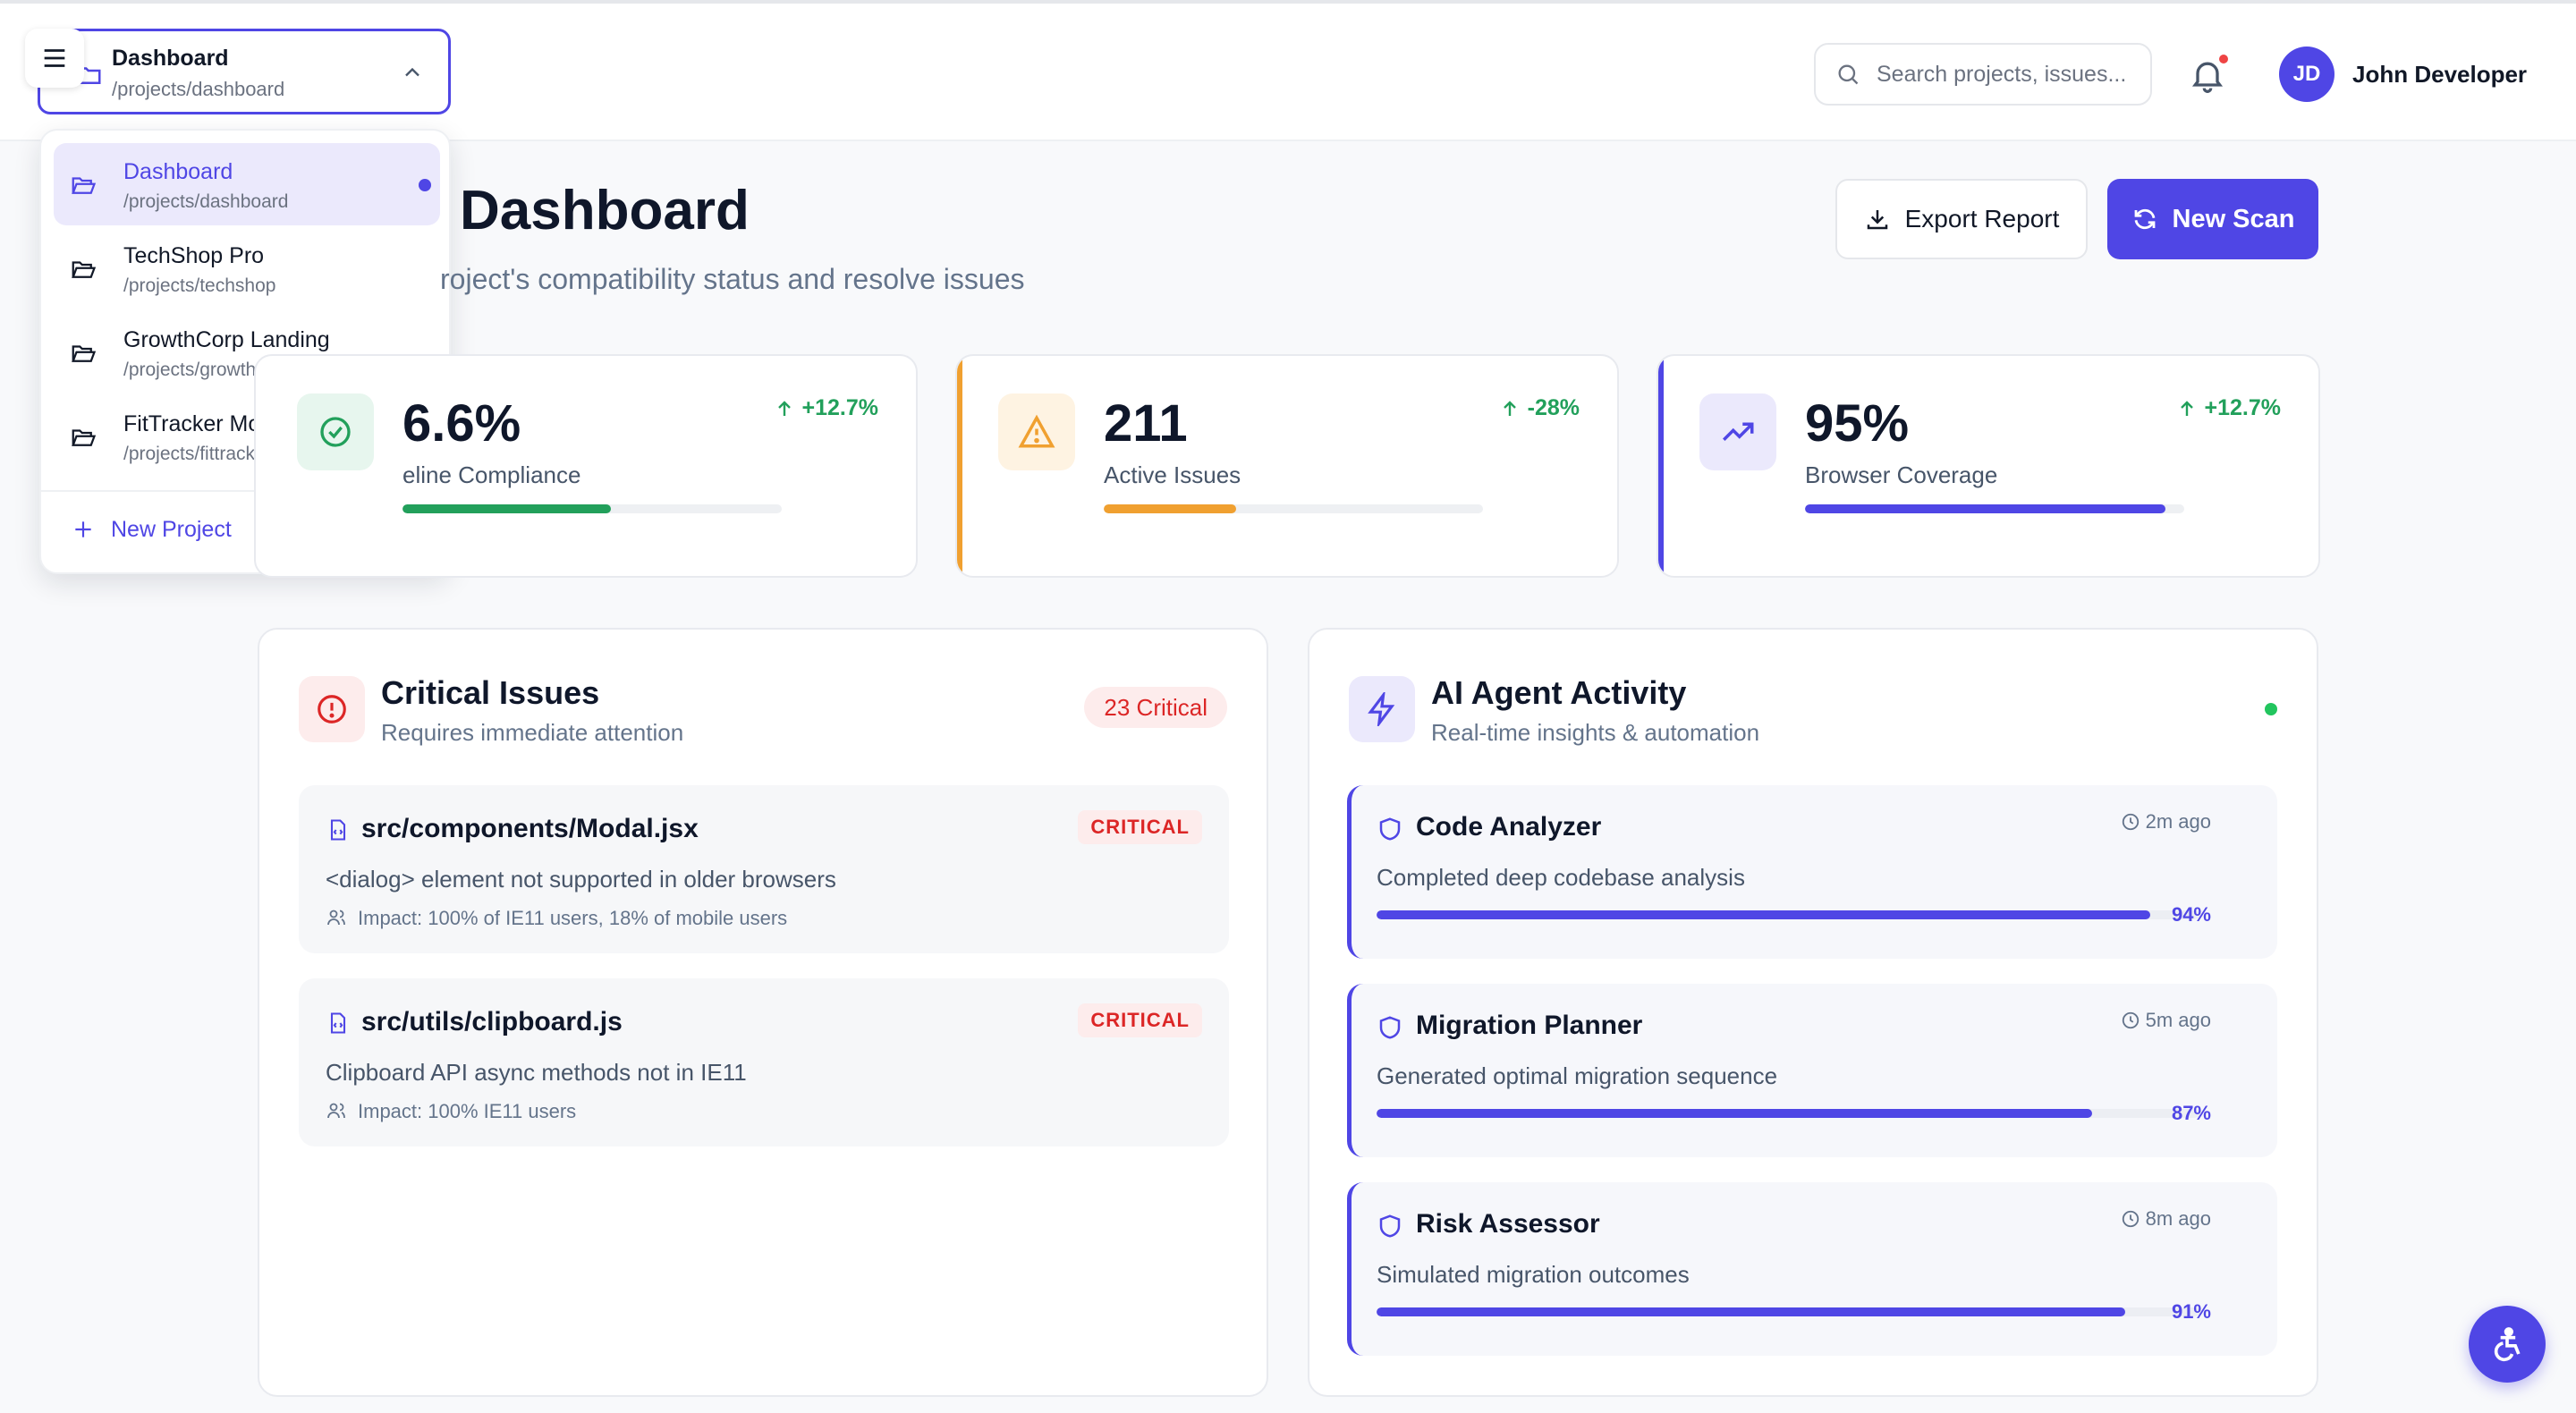 The height and width of the screenshot is (1413, 2576). I want to click on new-project-label: New Project, so click(171, 529).